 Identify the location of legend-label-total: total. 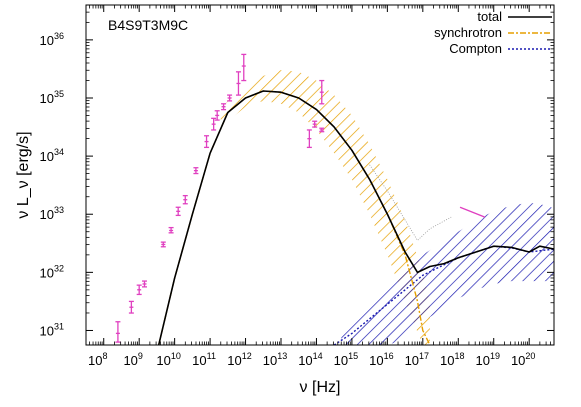
(489, 16).